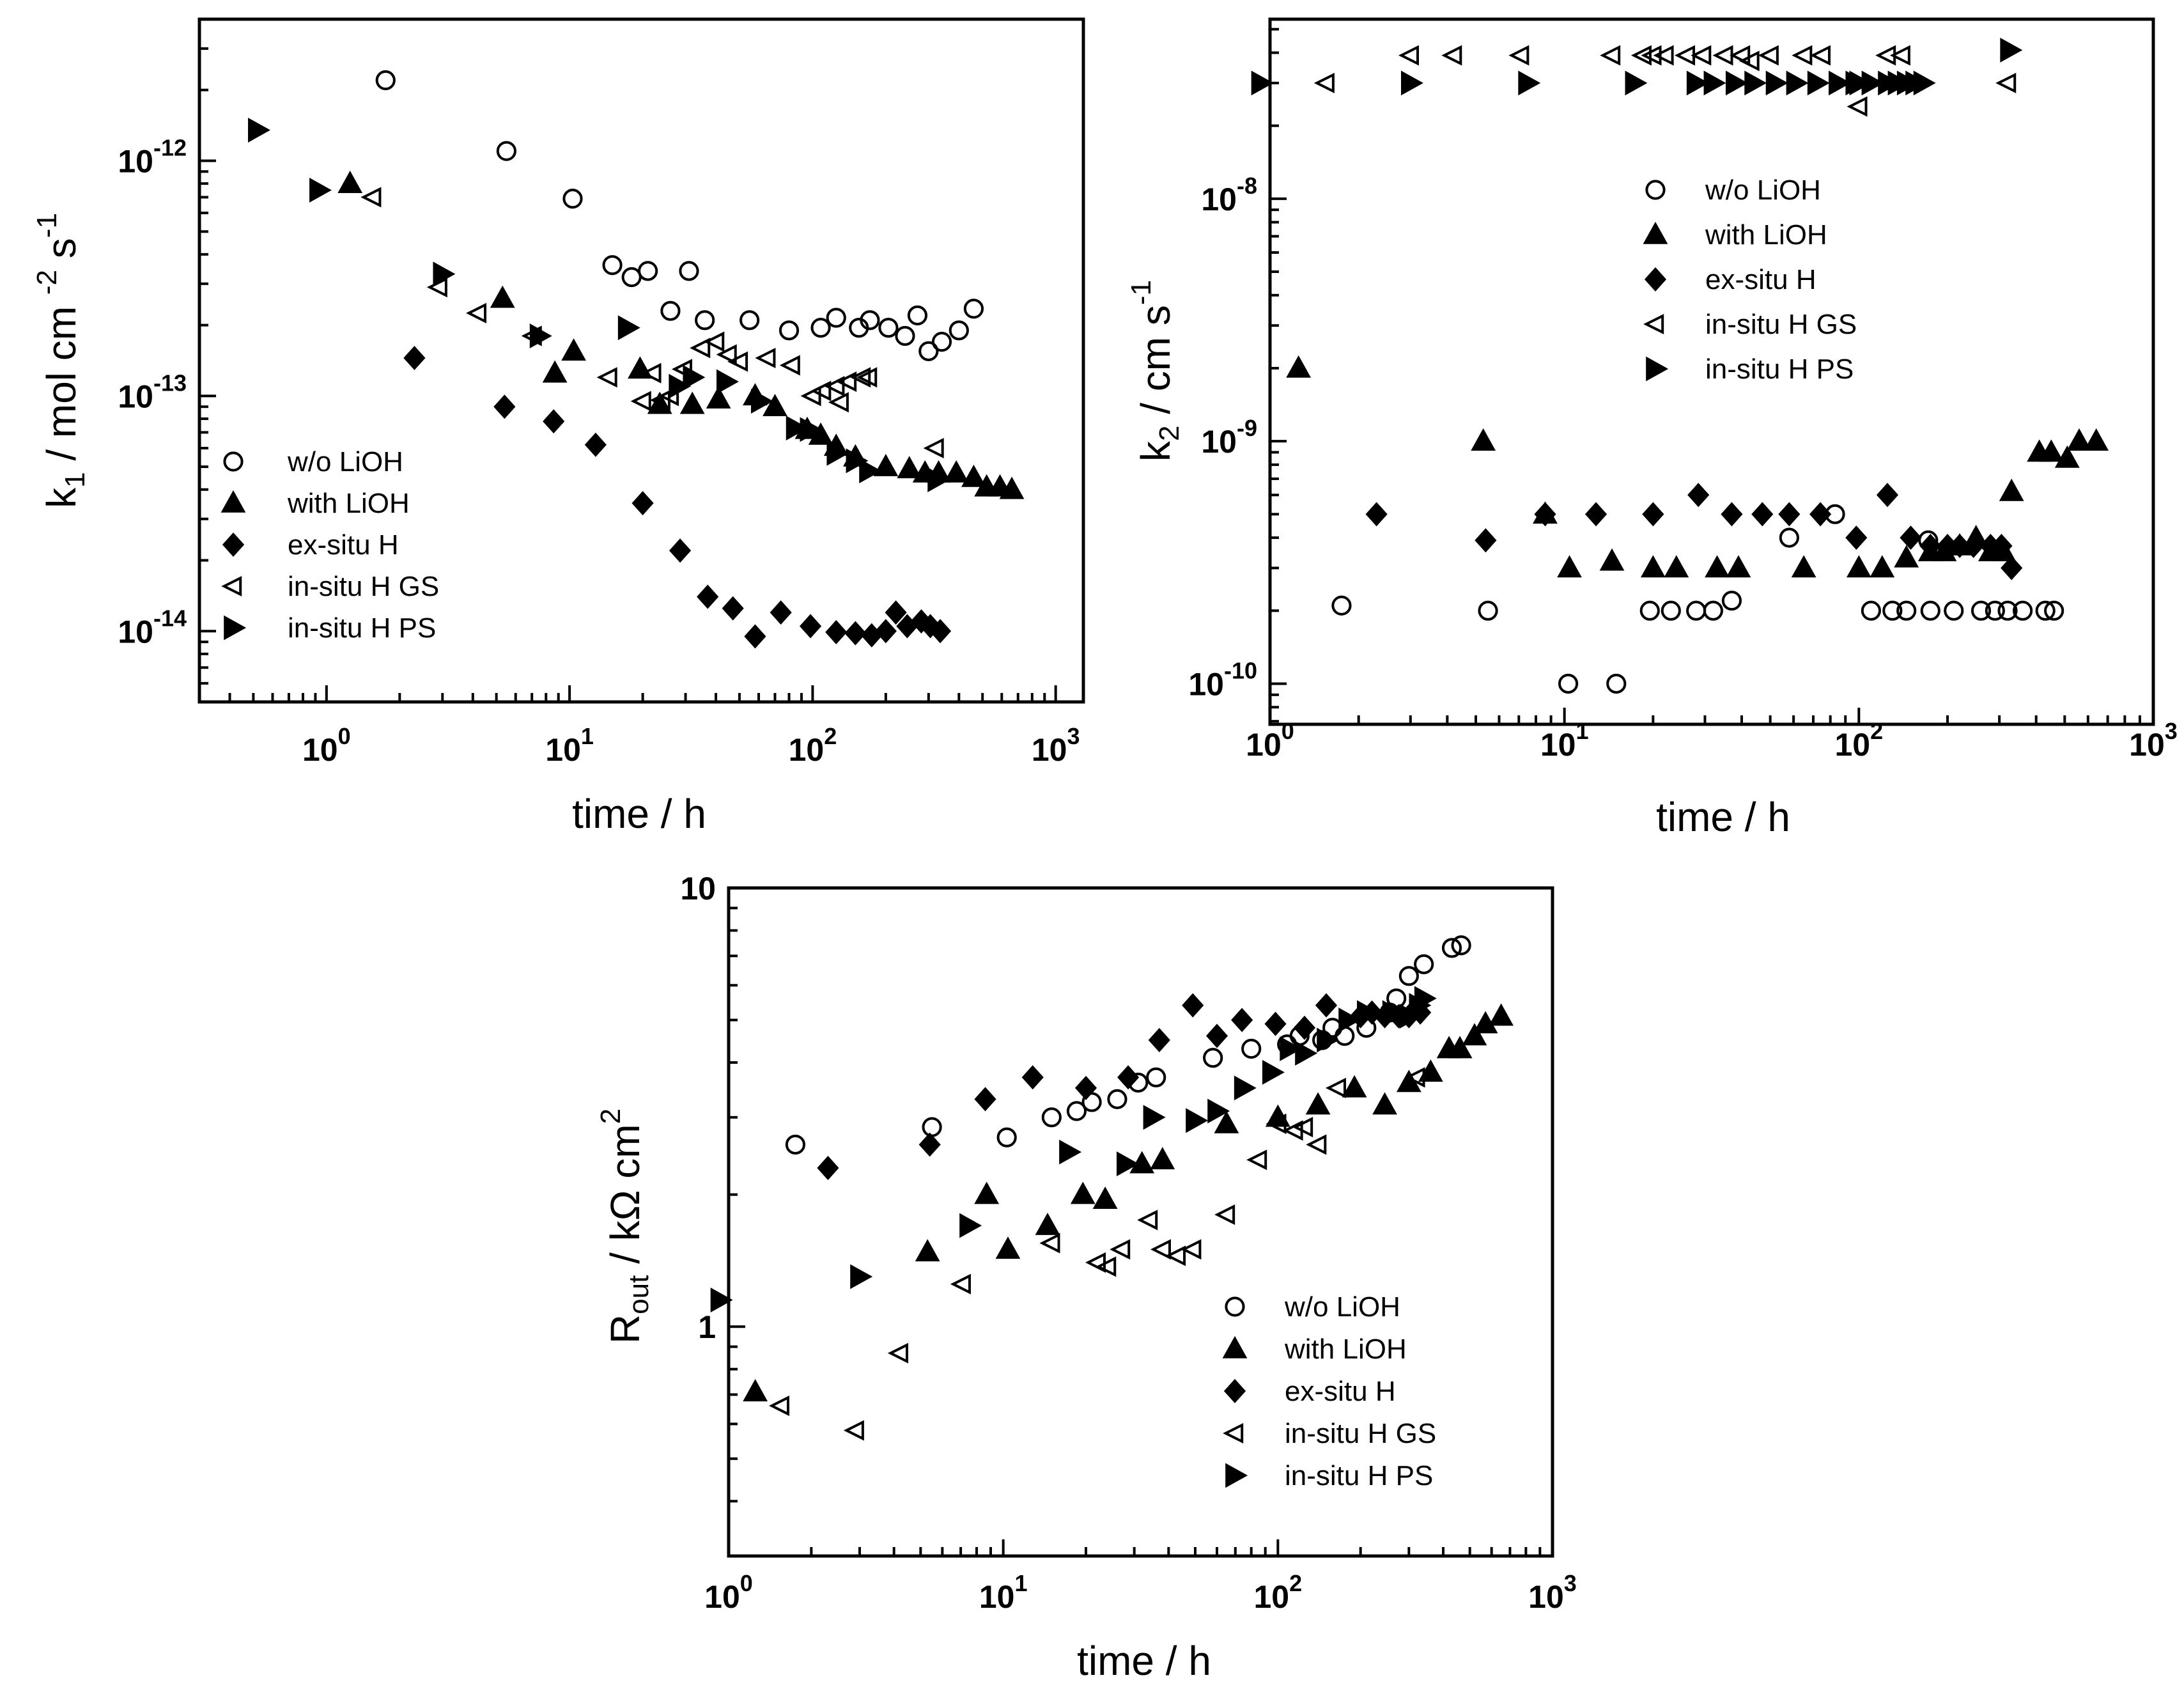  Describe the element at coordinates (364, 586) in the screenshot. I see `legend-label: in-situ H GS` at that location.